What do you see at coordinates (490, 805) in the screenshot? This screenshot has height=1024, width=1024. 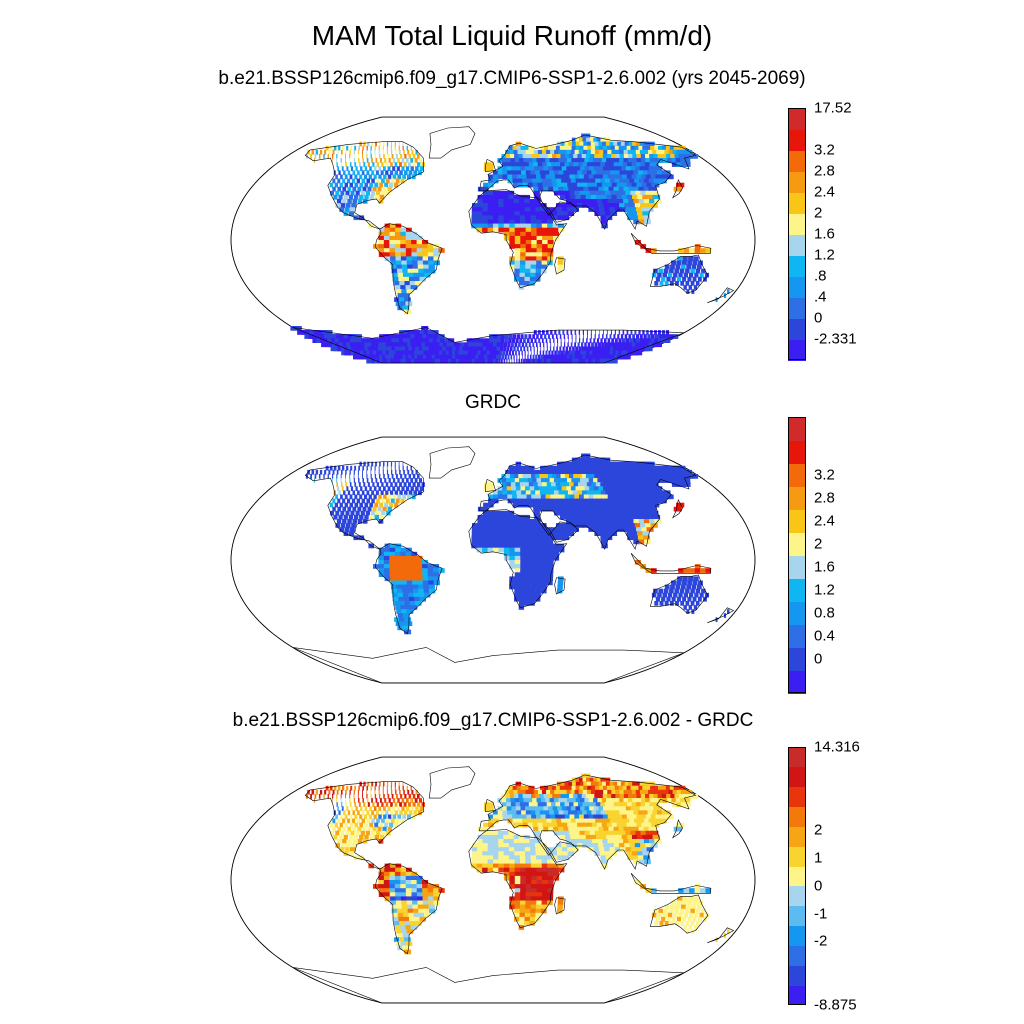 I see `coastline-uk` at bounding box center [490, 805].